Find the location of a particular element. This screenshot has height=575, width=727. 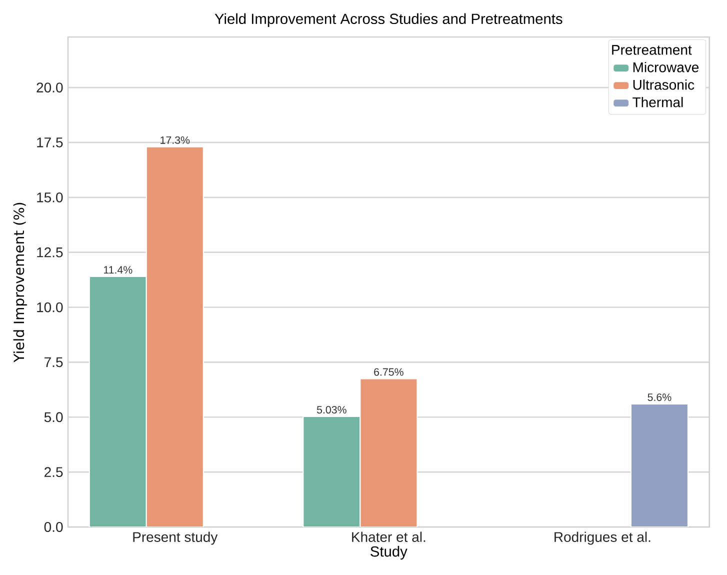

y-tick-label: 0.0 is located at coordinates (53, 527).